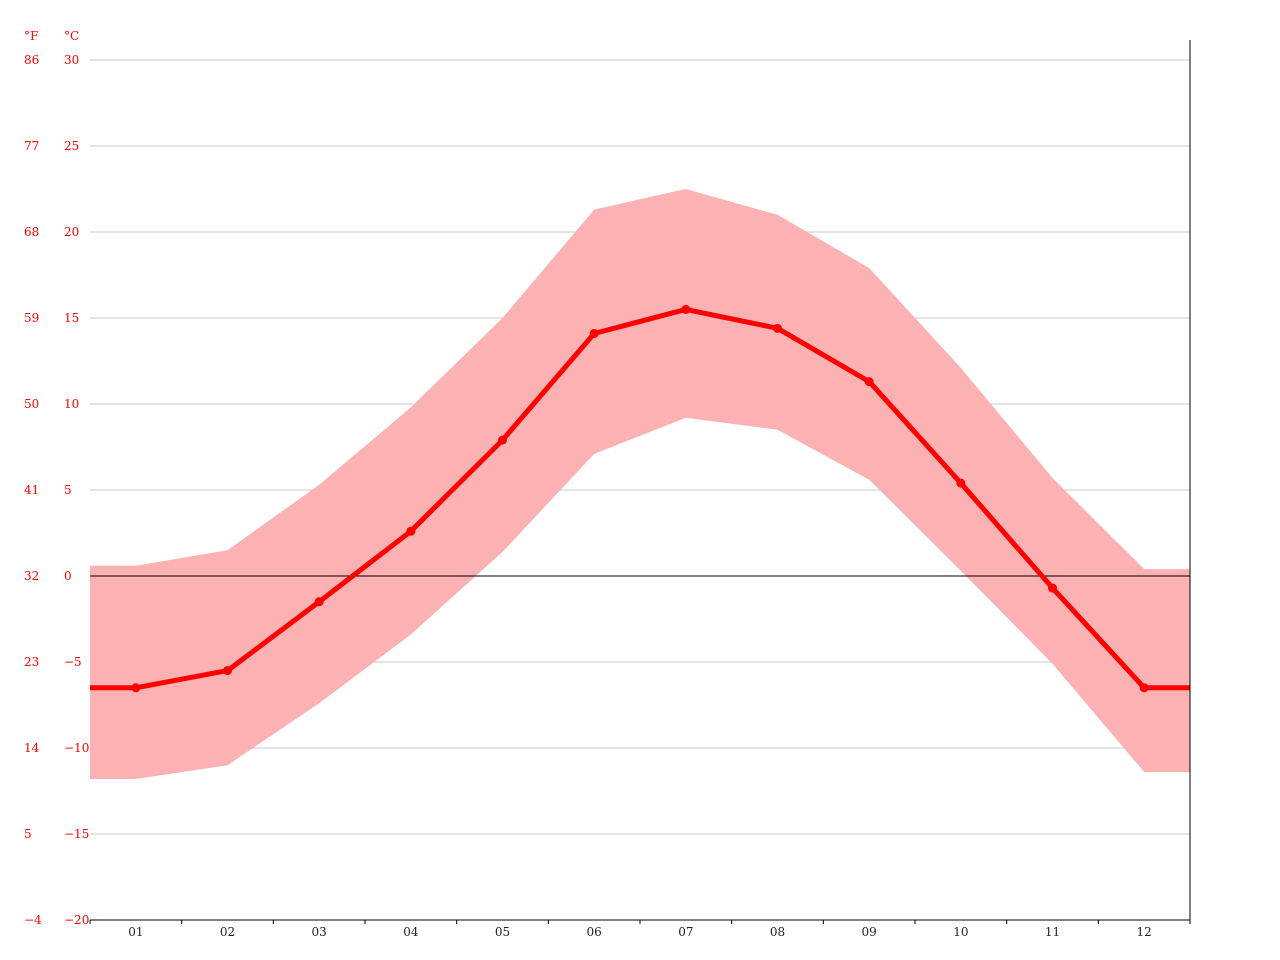 The height and width of the screenshot is (960, 1280). I want to click on y-tick-fahrenheit: 86, so click(31, 60).